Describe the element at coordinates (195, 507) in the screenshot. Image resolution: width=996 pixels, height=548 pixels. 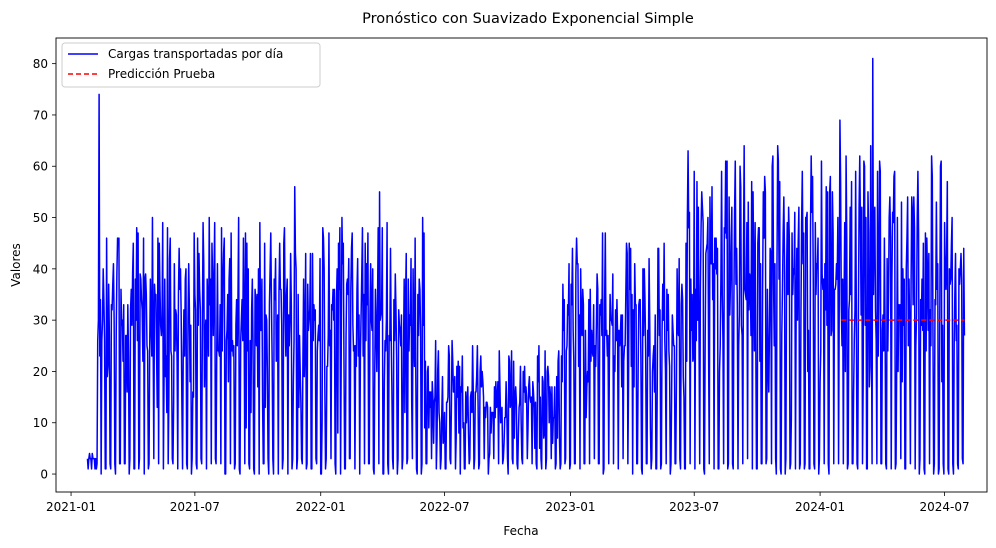
I see `x-tick-label: 2021-07` at that location.